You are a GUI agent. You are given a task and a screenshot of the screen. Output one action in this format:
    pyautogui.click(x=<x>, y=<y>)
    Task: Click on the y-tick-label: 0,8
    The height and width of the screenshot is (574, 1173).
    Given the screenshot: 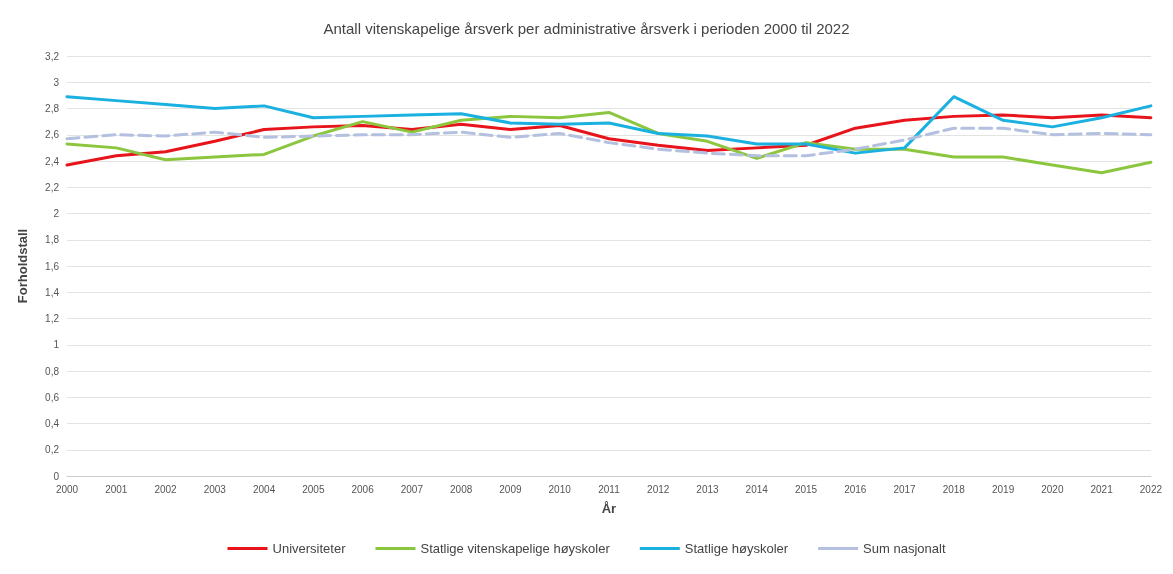 What is the action you would take?
    pyautogui.click(x=52, y=371)
    